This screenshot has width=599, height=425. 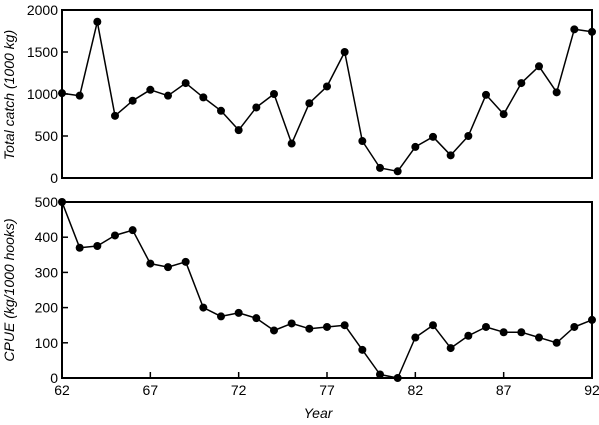 What do you see at coordinates (54, 378) in the screenshot?
I see `y-tick-label-bottom: 0` at bounding box center [54, 378].